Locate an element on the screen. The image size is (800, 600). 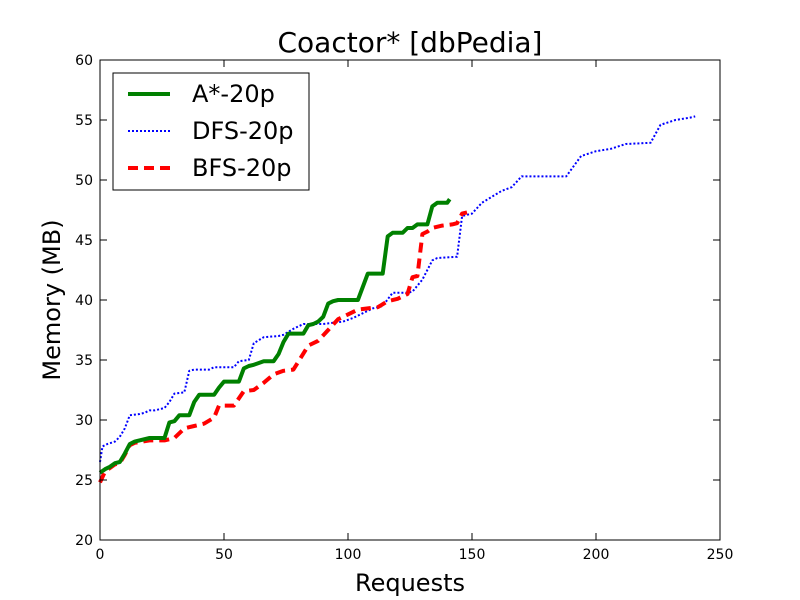
legend-label: DFS-20p is located at coordinates (243, 131).